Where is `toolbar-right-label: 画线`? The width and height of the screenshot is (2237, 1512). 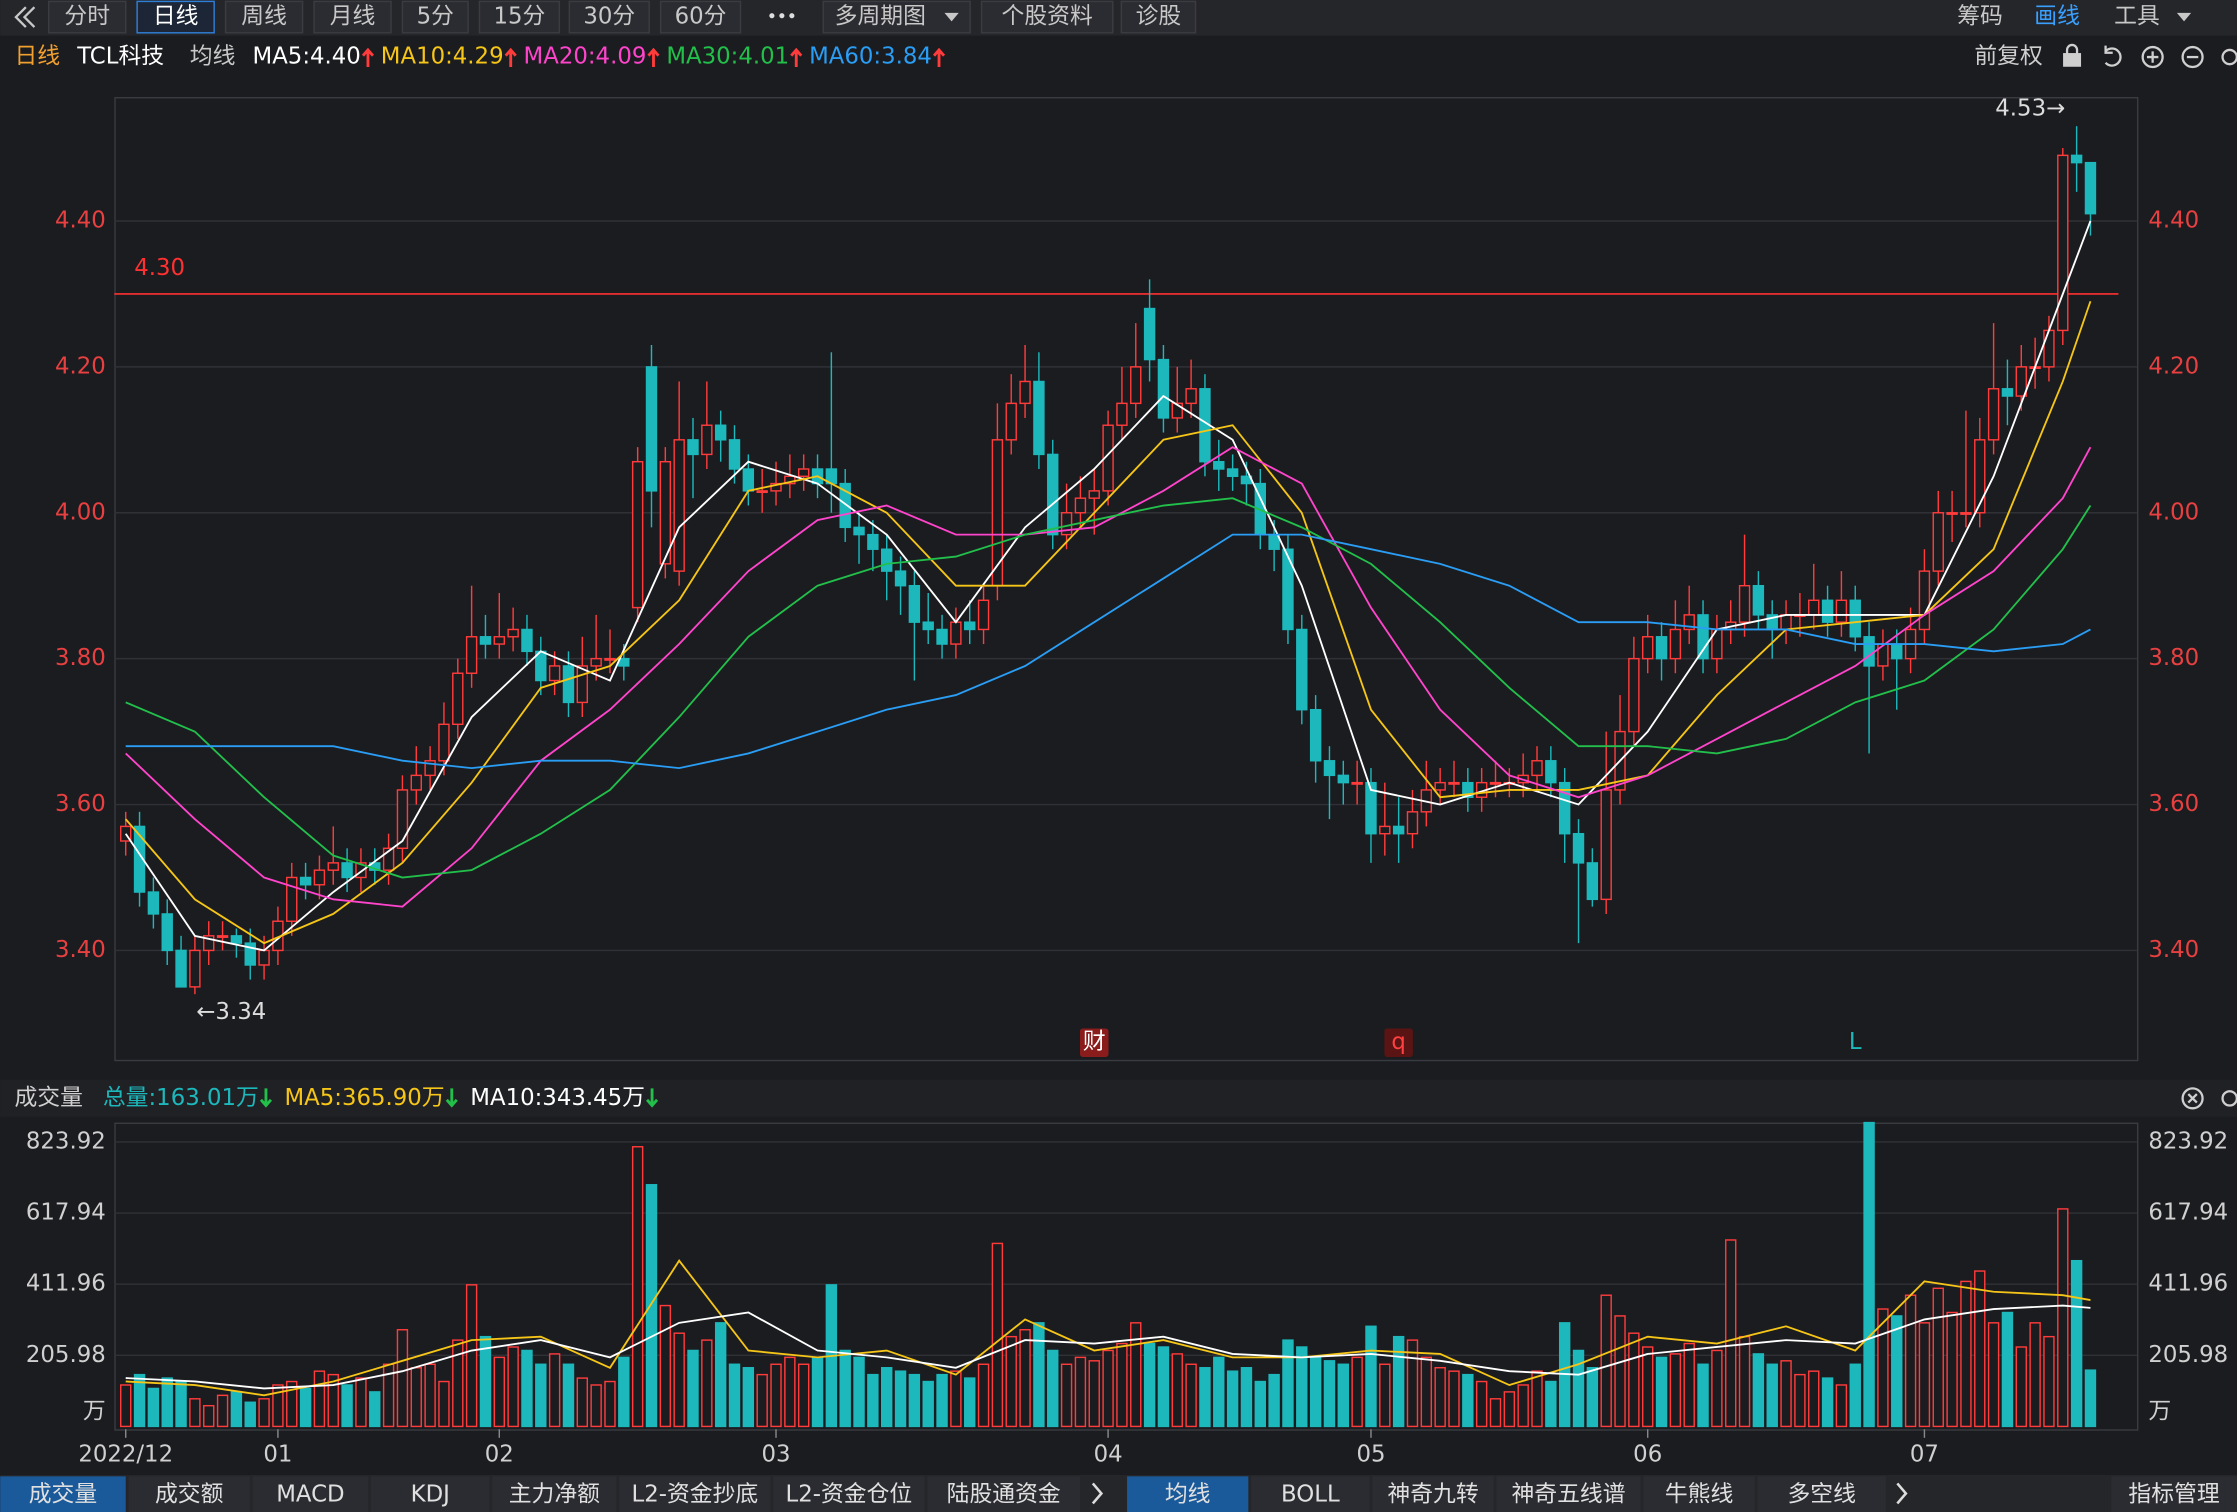
toolbar-right-label: 画线 is located at coordinates (2057, 17).